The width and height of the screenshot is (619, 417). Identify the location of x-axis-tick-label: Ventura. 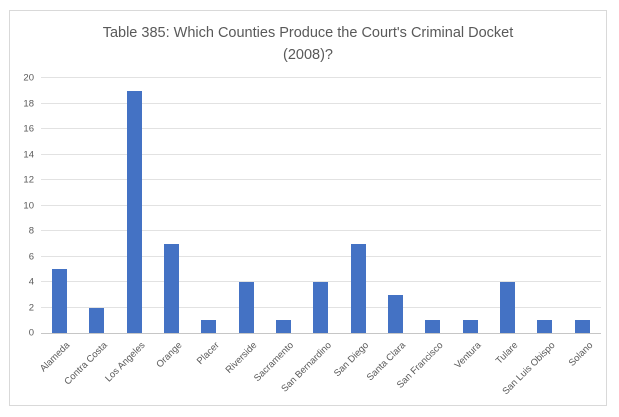
(468, 355).